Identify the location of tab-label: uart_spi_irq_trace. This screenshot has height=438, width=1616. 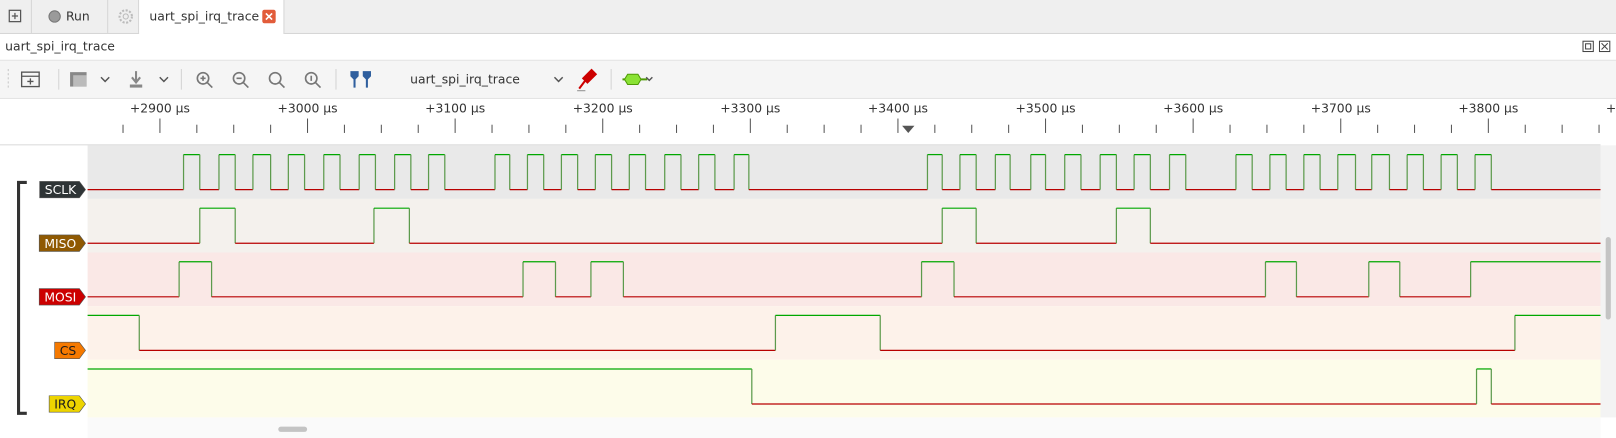
(204, 16).